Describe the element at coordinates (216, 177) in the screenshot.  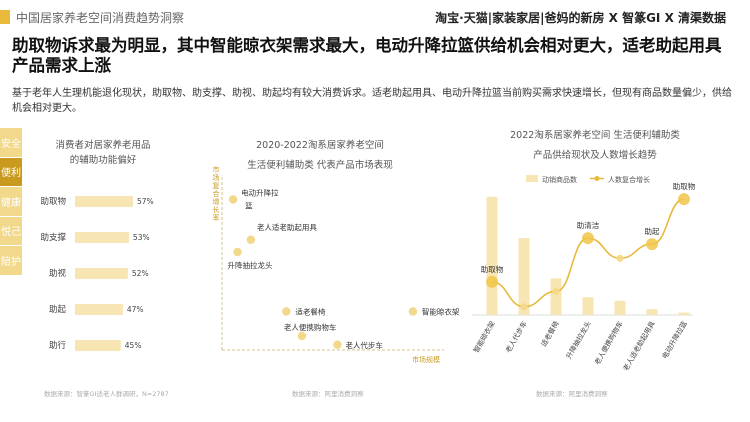
I see `chart2-y-axis-label: 场` at that location.